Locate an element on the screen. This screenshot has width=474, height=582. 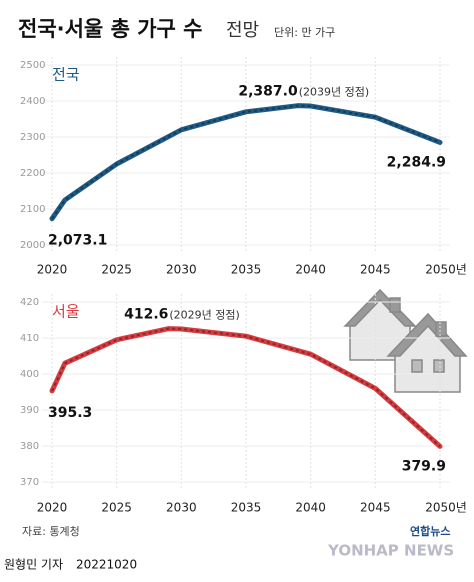
house-icon is located at coordinates (405, 340).